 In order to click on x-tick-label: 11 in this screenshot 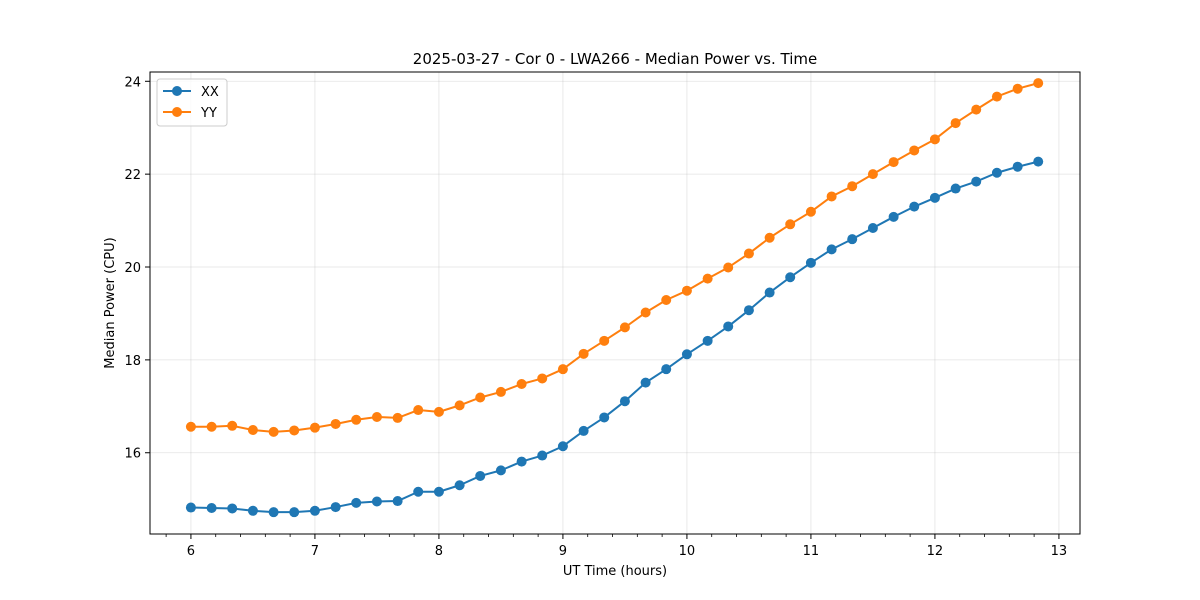, I will do `click(811, 551)`.